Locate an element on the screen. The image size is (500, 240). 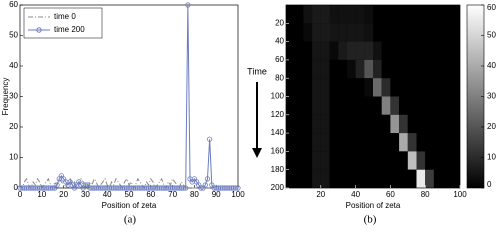
y-tick-label: 20 is located at coordinates (13, 126).